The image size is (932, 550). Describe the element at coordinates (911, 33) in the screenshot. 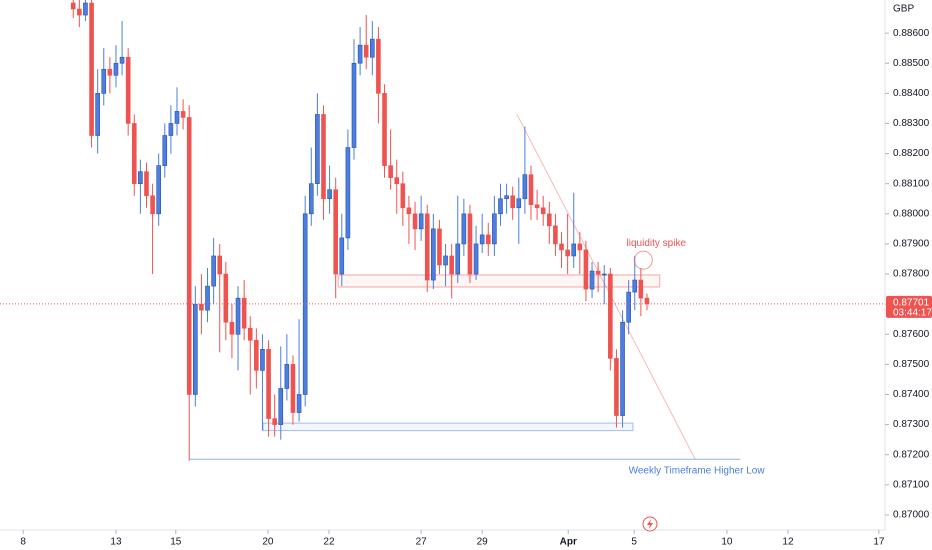

I see `y-tick-label: 0.88600` at that location.